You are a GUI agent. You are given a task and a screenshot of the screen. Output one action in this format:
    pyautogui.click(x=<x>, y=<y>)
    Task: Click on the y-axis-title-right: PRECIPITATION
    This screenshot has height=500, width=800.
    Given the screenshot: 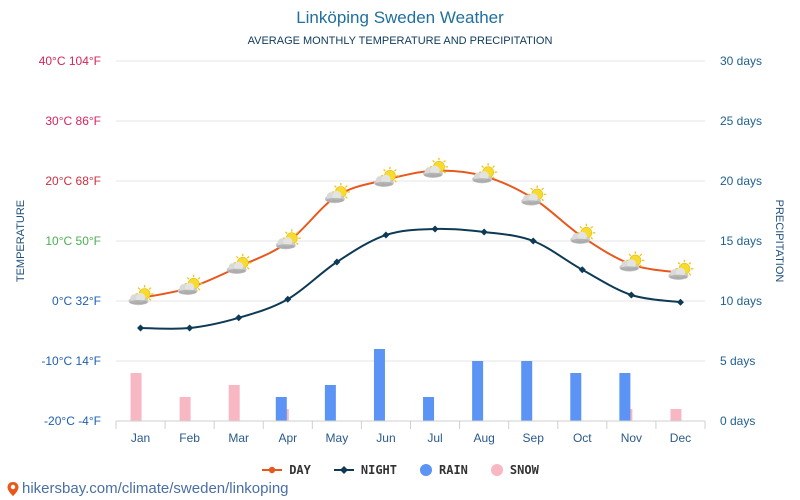 What is the action you would take?
    pyautogui.click(x=779, y=241)
    